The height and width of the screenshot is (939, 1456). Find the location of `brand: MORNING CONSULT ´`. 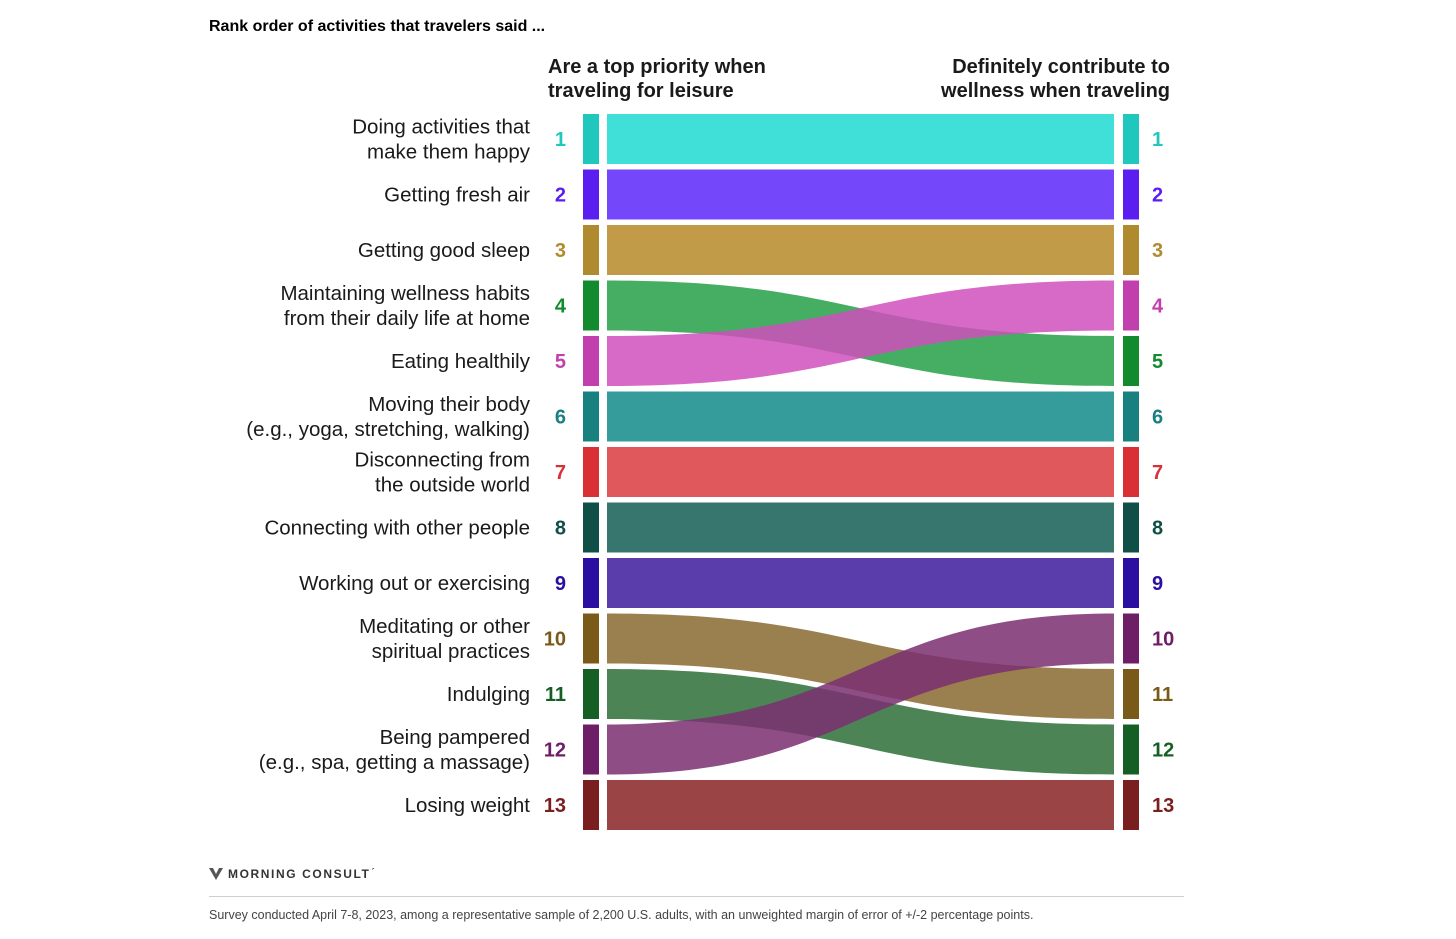

brand: MORNING CONSULT ´ is located at coordinates (292, 874).